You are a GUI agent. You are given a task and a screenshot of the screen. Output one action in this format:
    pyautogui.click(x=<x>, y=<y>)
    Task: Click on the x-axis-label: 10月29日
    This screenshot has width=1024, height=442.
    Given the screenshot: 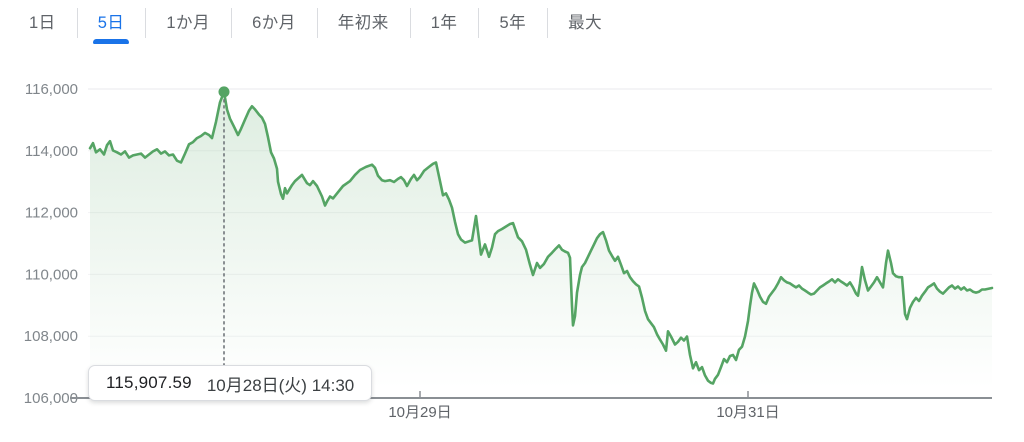 What is the action you would take?
    pyautogui.click(x=419, y=412)
    